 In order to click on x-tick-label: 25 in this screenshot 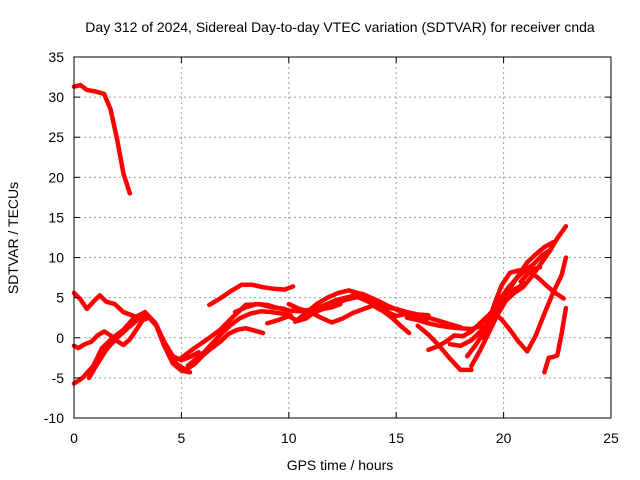, I will do `click(611, 438)`.